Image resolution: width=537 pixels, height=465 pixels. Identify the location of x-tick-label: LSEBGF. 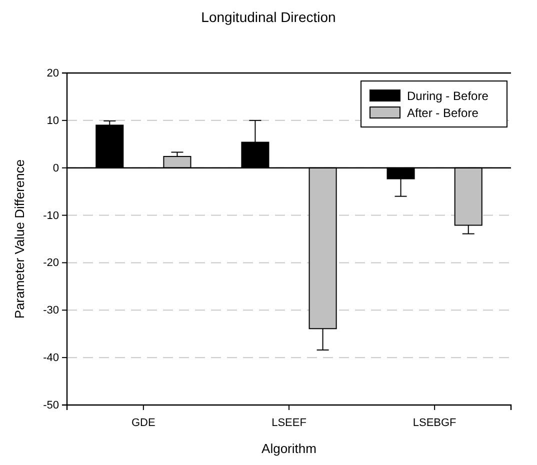
(434, 423).